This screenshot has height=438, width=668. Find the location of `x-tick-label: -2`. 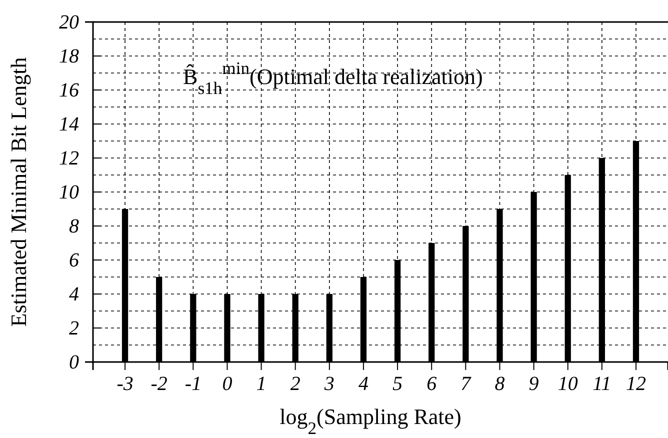

x-tick-label: -2 is located at coordinates (159, 384).